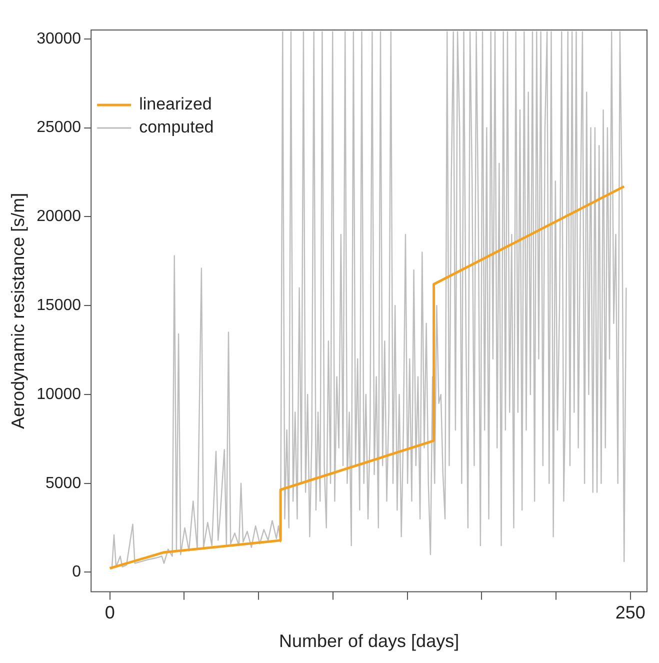 The width and height of the screenshot is (659, 663). Describe the element at coordinates (64, 483) in the screenshot. I see `y-tick-label: 5000` at that location.